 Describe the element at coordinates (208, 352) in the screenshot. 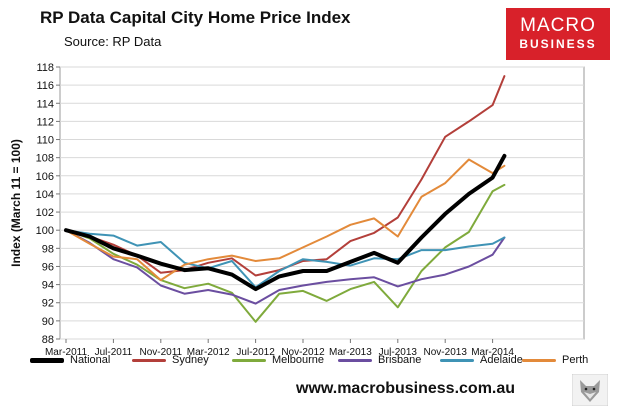

I see `x-tick-label: Mar-2012` at that location.